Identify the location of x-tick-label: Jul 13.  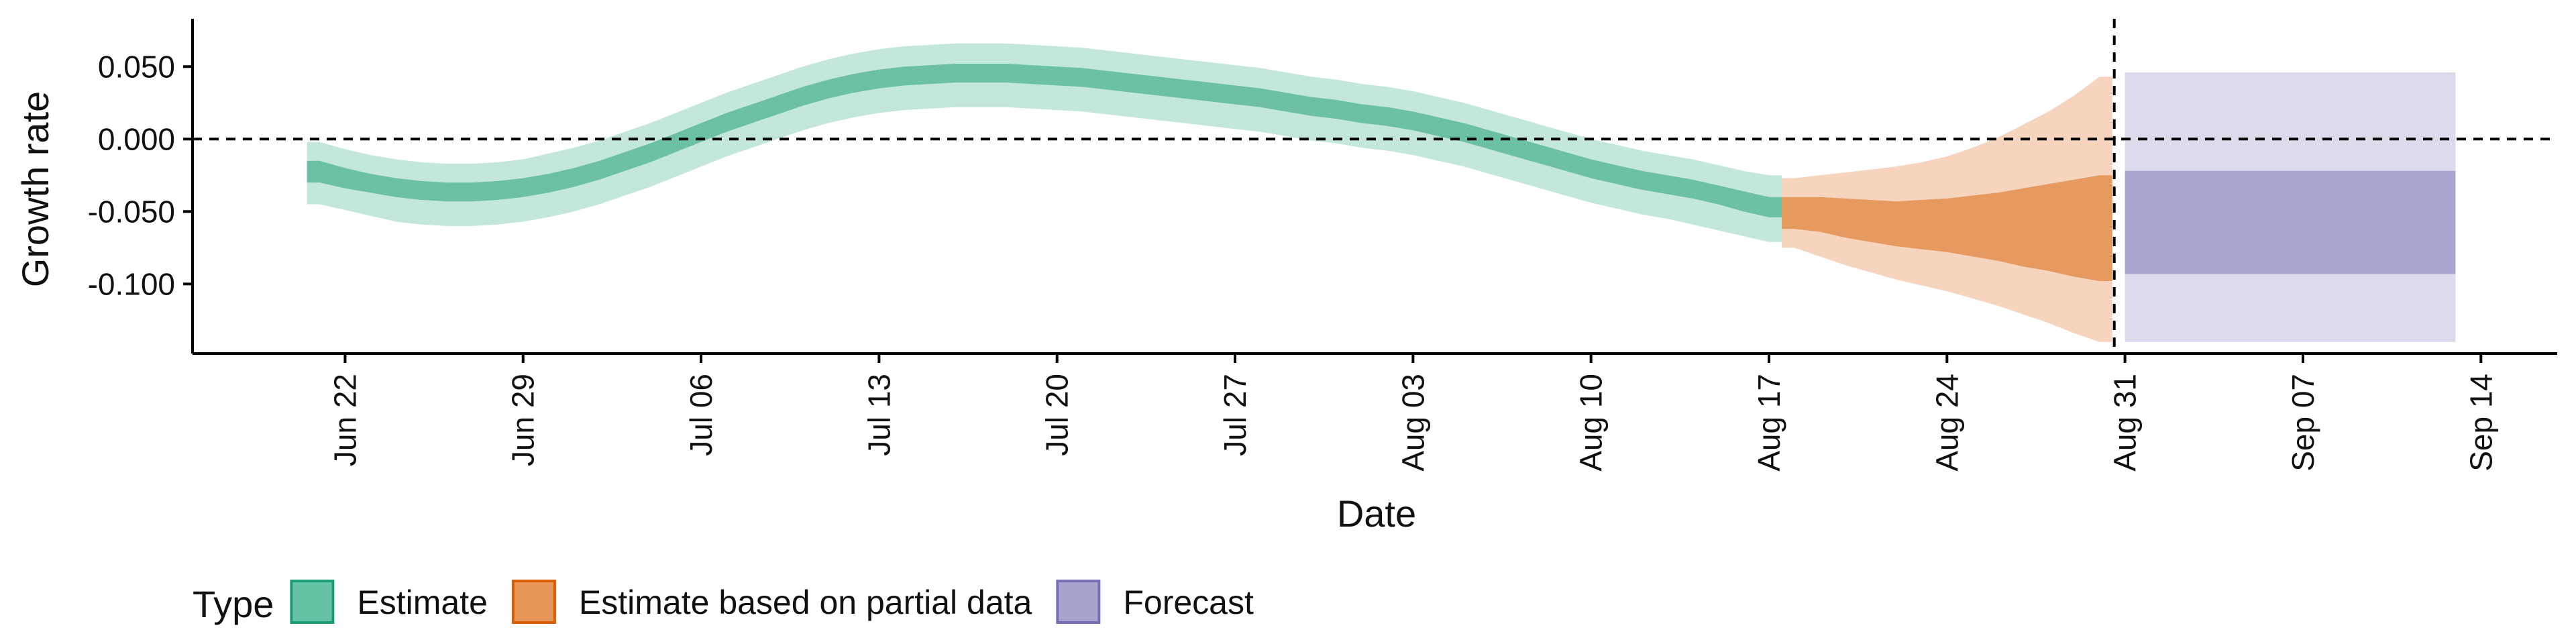
(878, 415).